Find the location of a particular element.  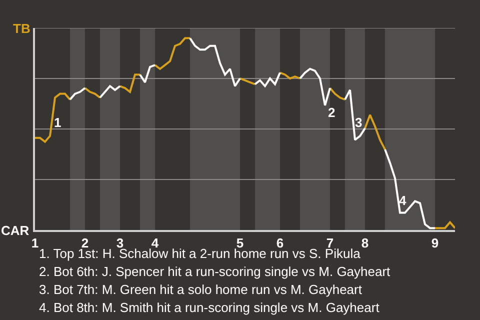

annotation: 4 is located at coordinates (403, 200).